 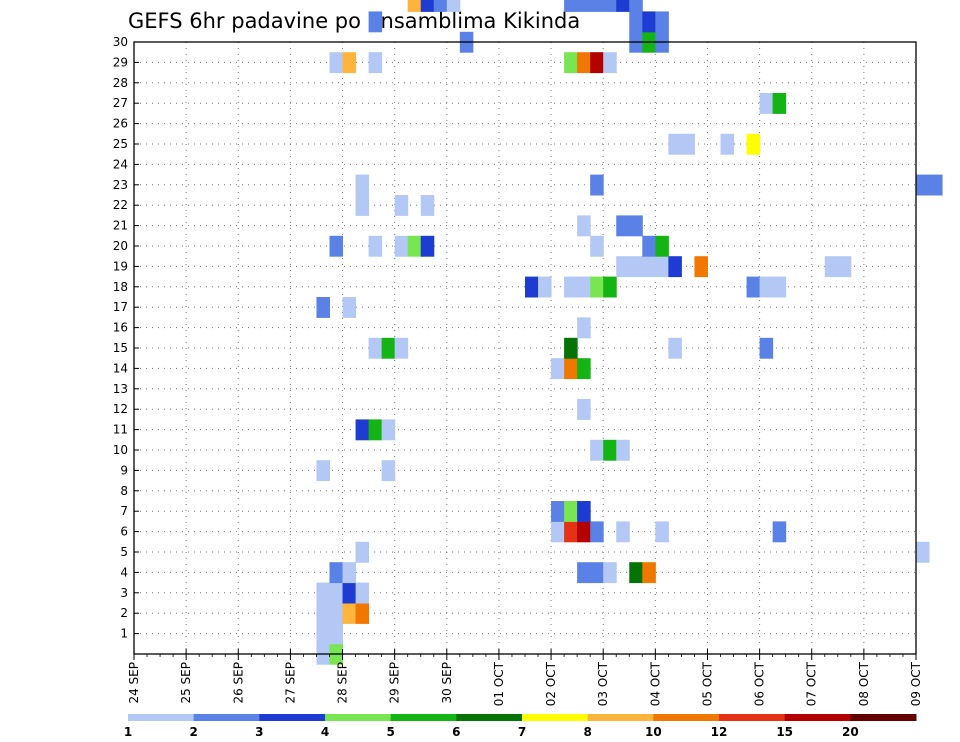 I want to click on x-tick-label: 02 OCT, so click(x=551, y=683).